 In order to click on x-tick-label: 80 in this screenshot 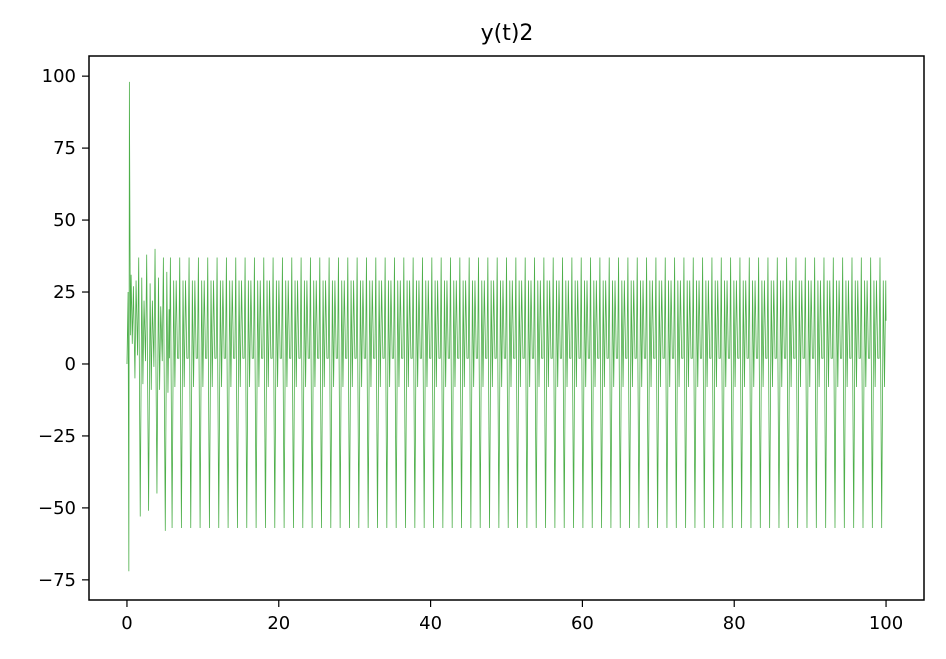, I will do `click(734, 623)`.